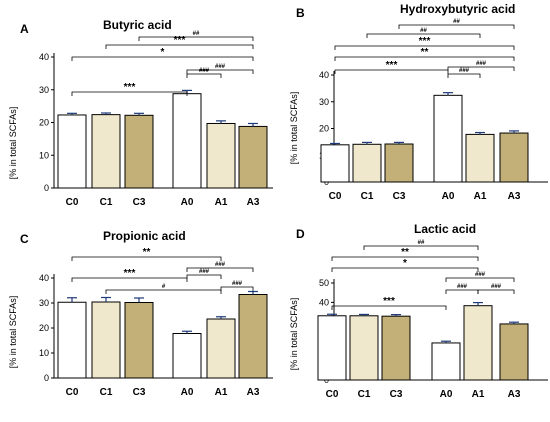  Describe the element at coordinates (300, 13) in the screenshot. I see `panel-label: B` at that location.